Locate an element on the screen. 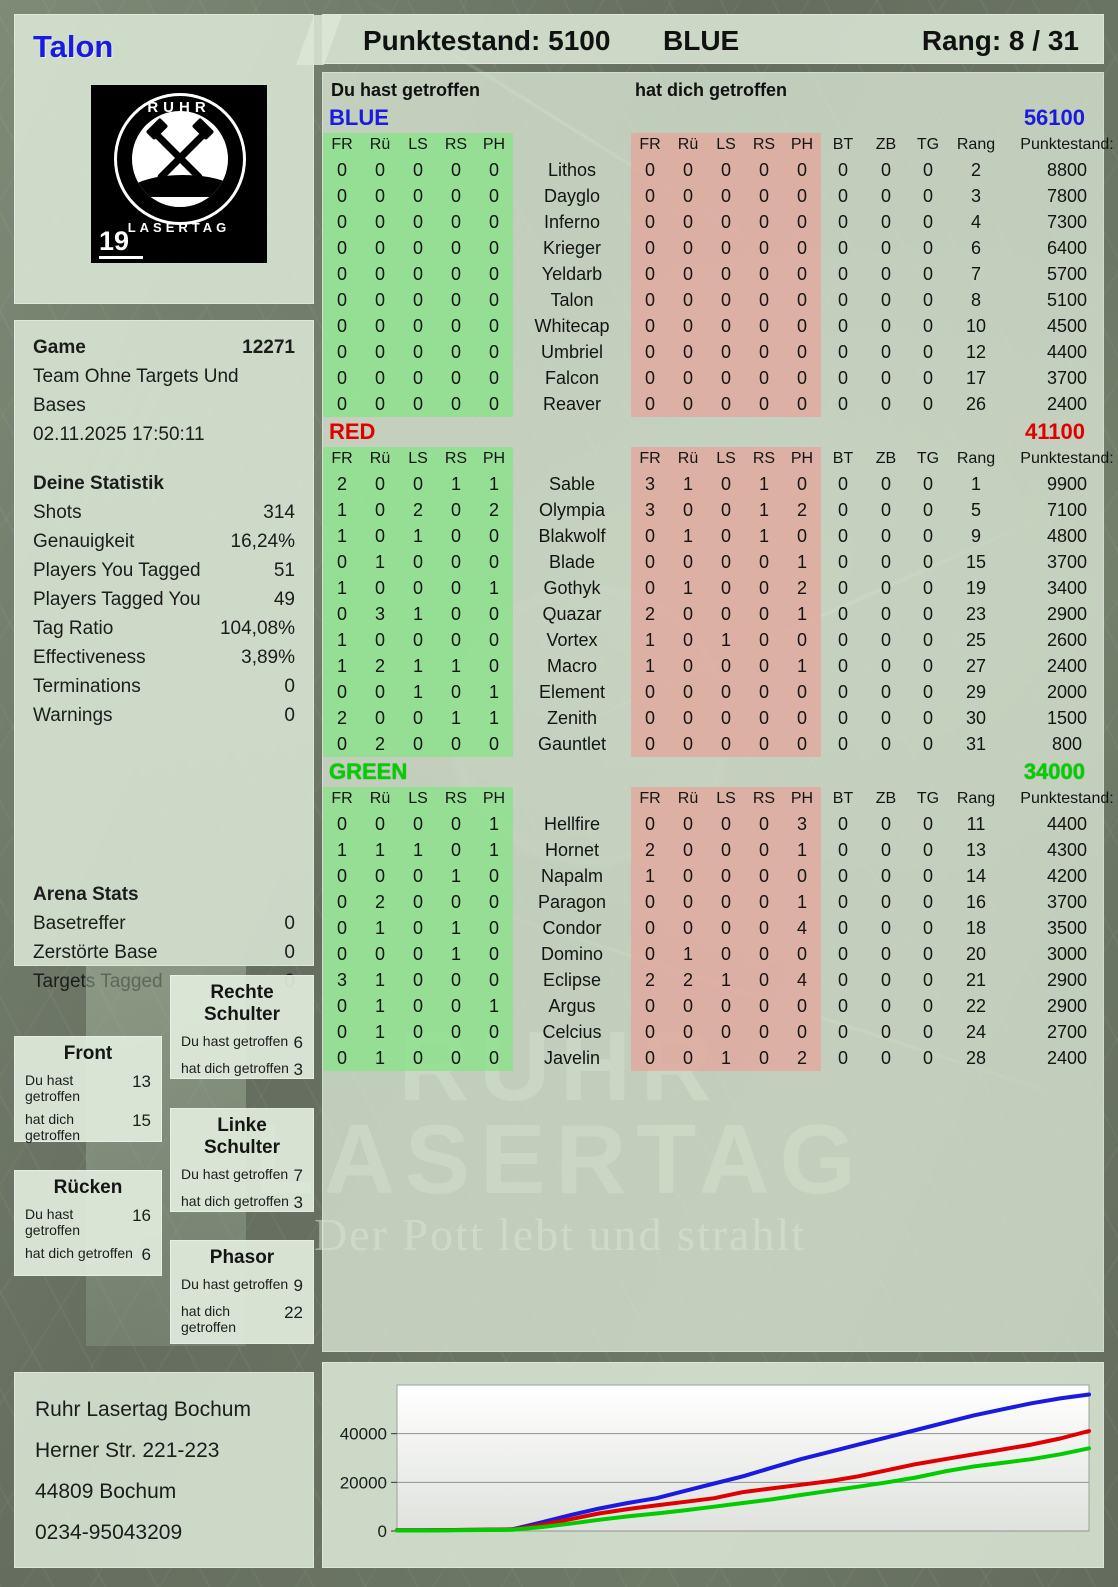 This screenshot has width=1118, height=1587. table-row: 0 0 0 0 0 Reaver 0 0 0 0 0 0 0 0 26 2400 is located at coordinates (720, 404).